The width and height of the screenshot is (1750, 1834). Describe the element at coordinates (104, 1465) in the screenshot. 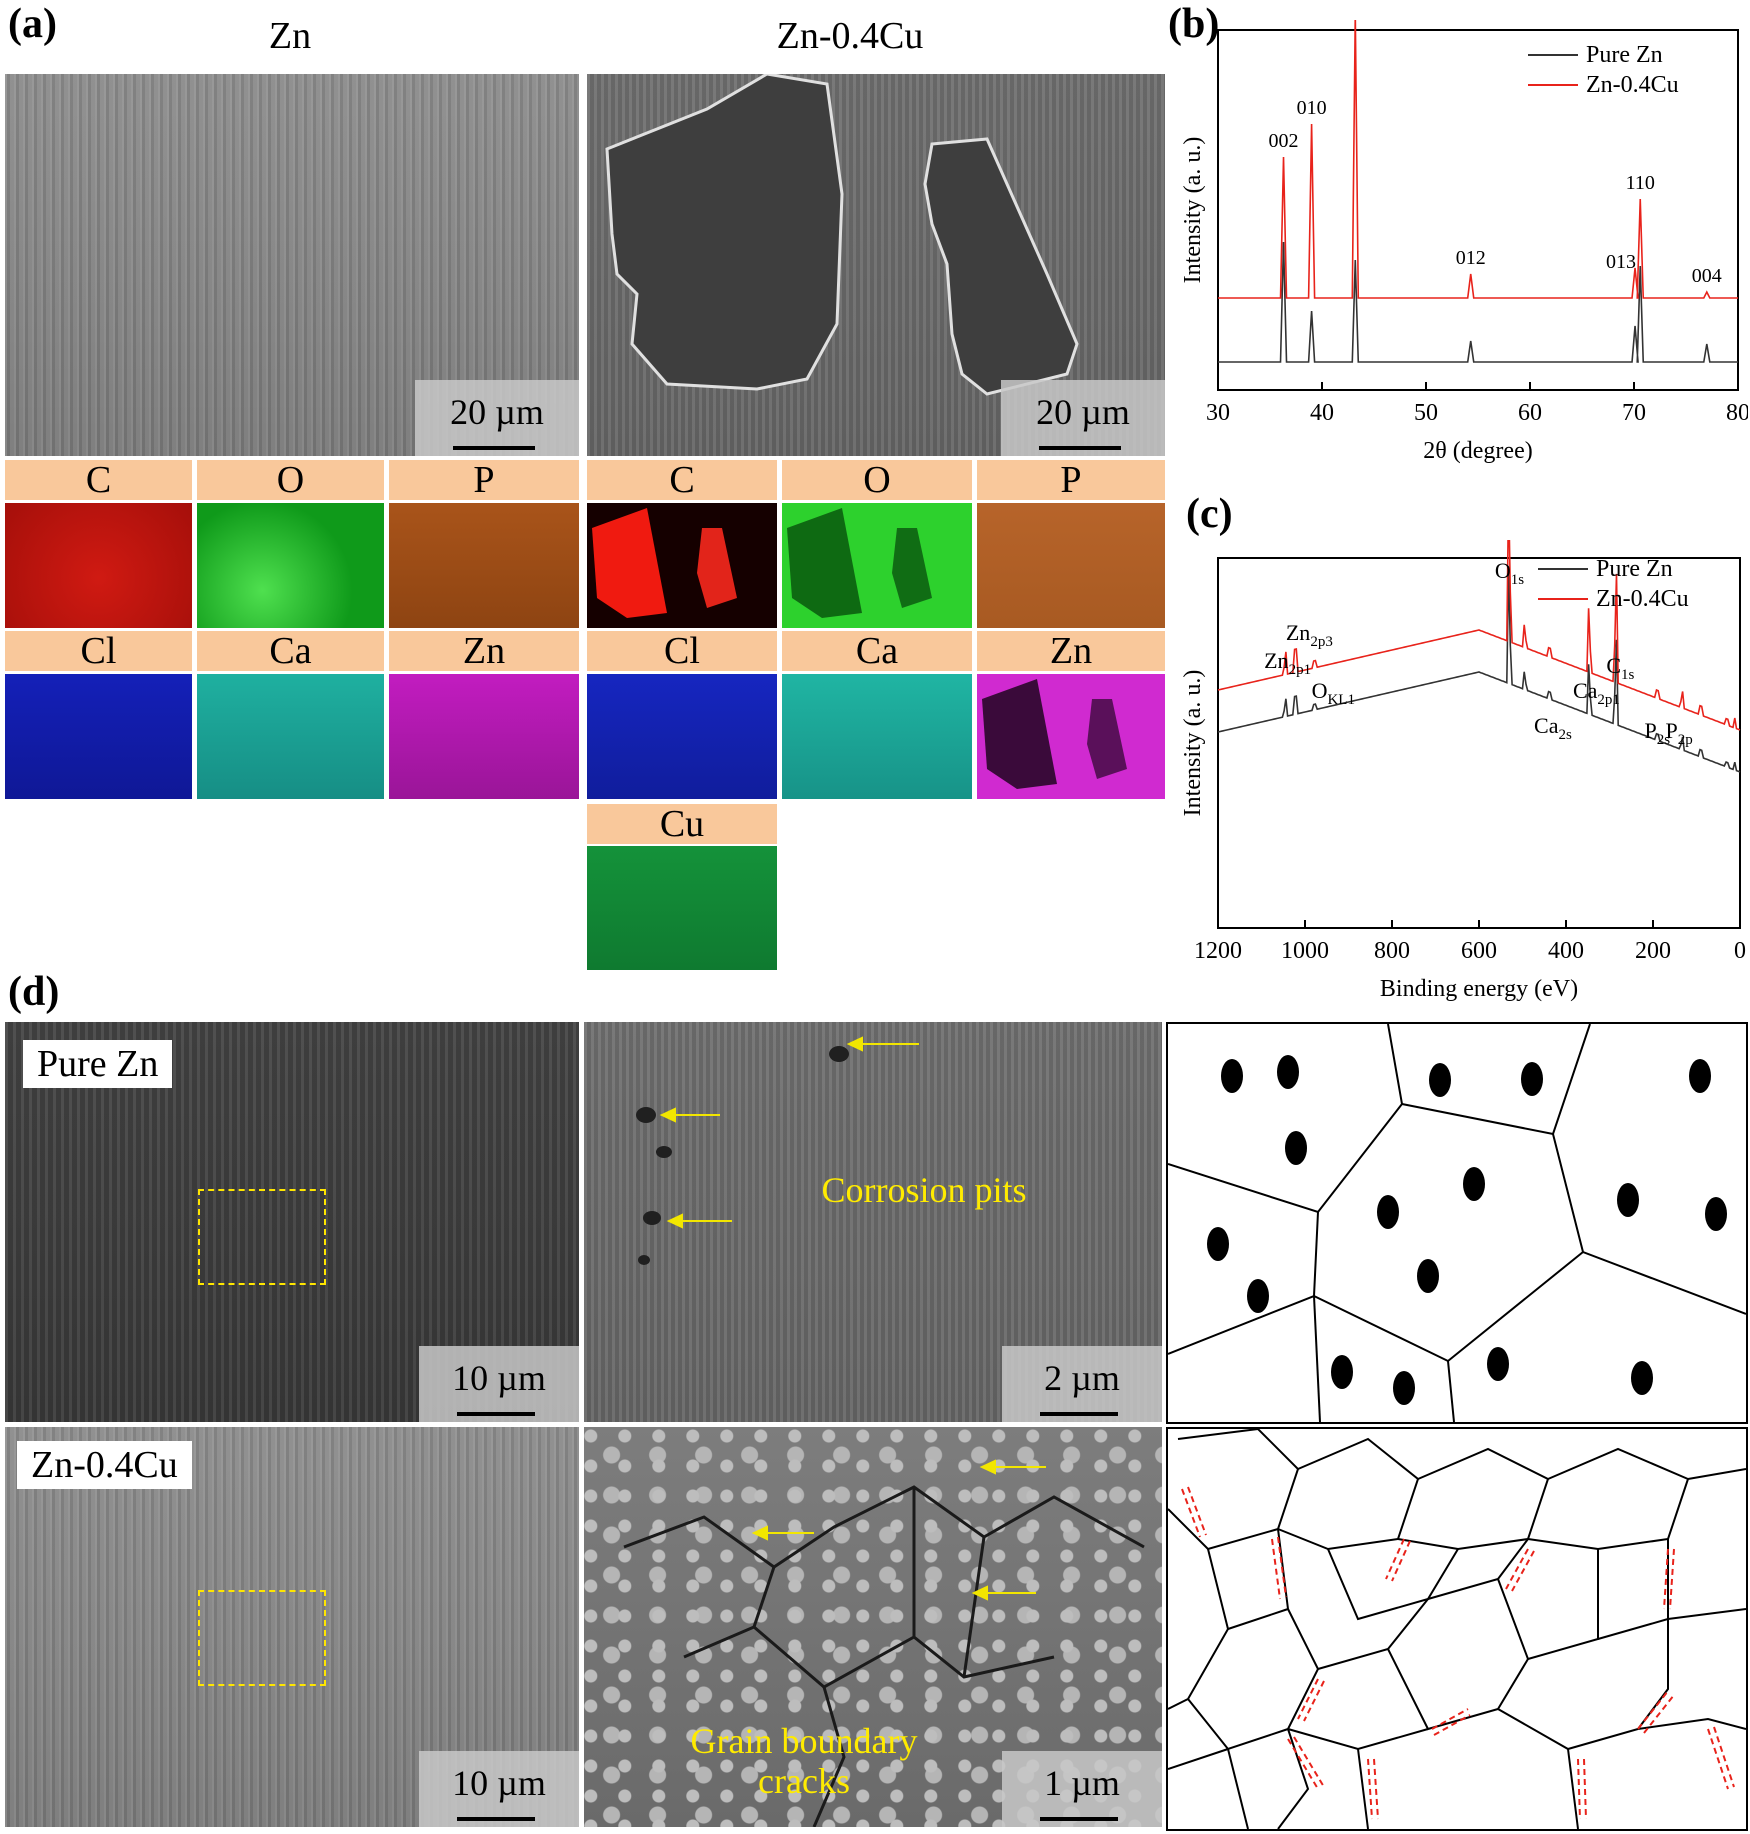

I see `row-label-zn-cu: Zn-0.4Cu` at that location.